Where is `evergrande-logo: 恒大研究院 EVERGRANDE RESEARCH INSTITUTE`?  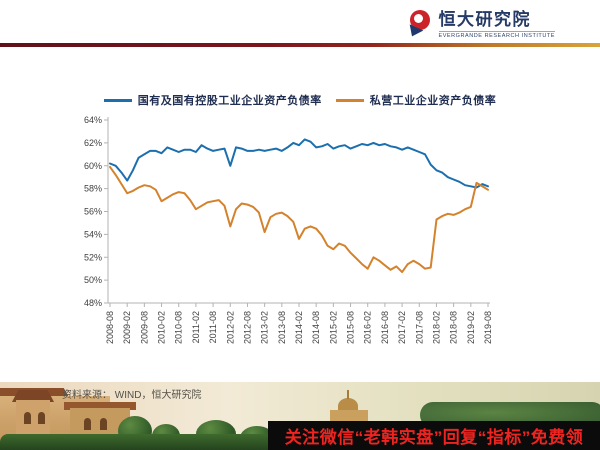 evergrande-logo: 恒大研究院 EVERGRANDE RESEARCH INSTITUTE is located at coordinates (480, 25).